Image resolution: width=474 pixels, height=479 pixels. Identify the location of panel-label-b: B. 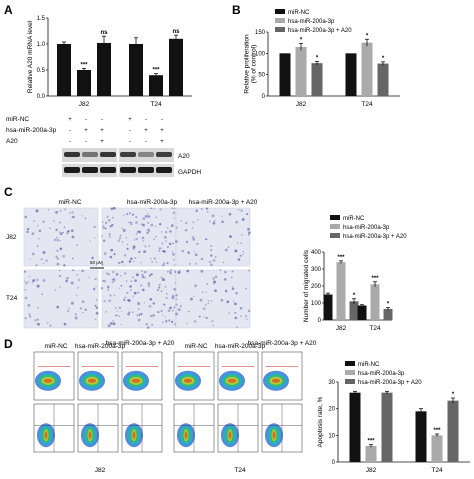
(236, 10).